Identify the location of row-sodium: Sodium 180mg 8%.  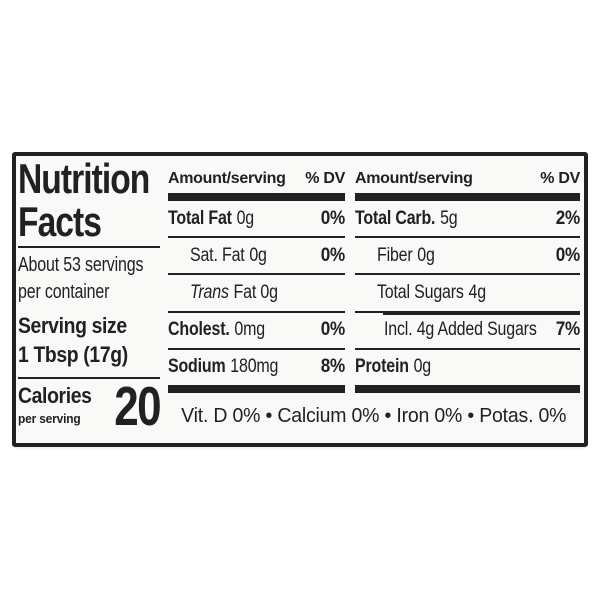
(257, 366).